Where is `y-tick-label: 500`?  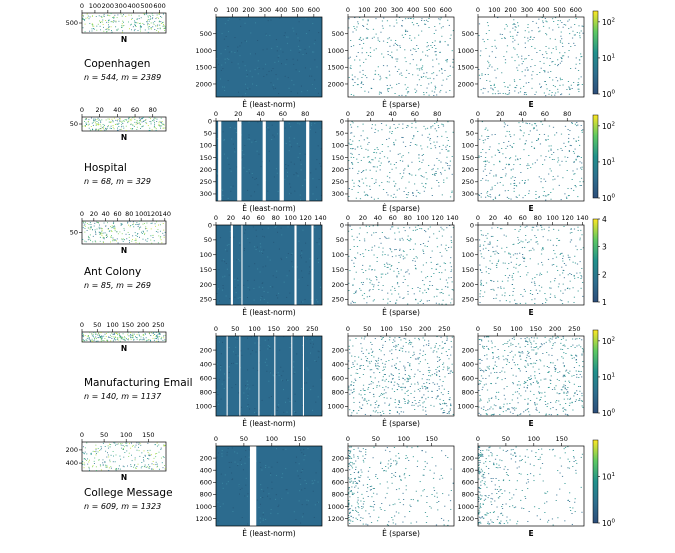 y-tick-label: 500 is located at coordinates (72, 23).